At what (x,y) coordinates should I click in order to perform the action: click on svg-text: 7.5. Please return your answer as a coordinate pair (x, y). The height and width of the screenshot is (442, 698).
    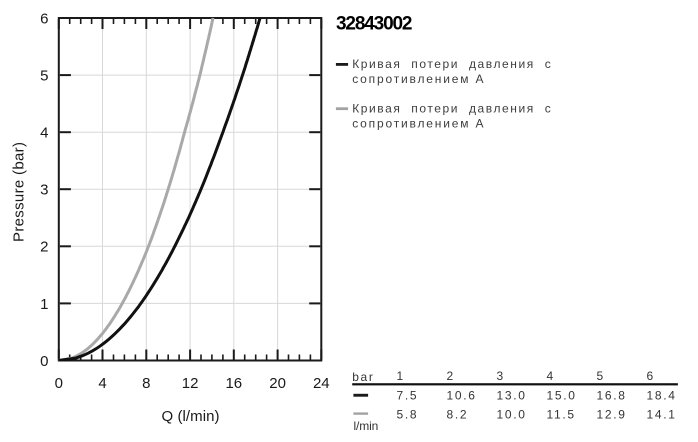
    Looking at the image, I should click on (408, 395).